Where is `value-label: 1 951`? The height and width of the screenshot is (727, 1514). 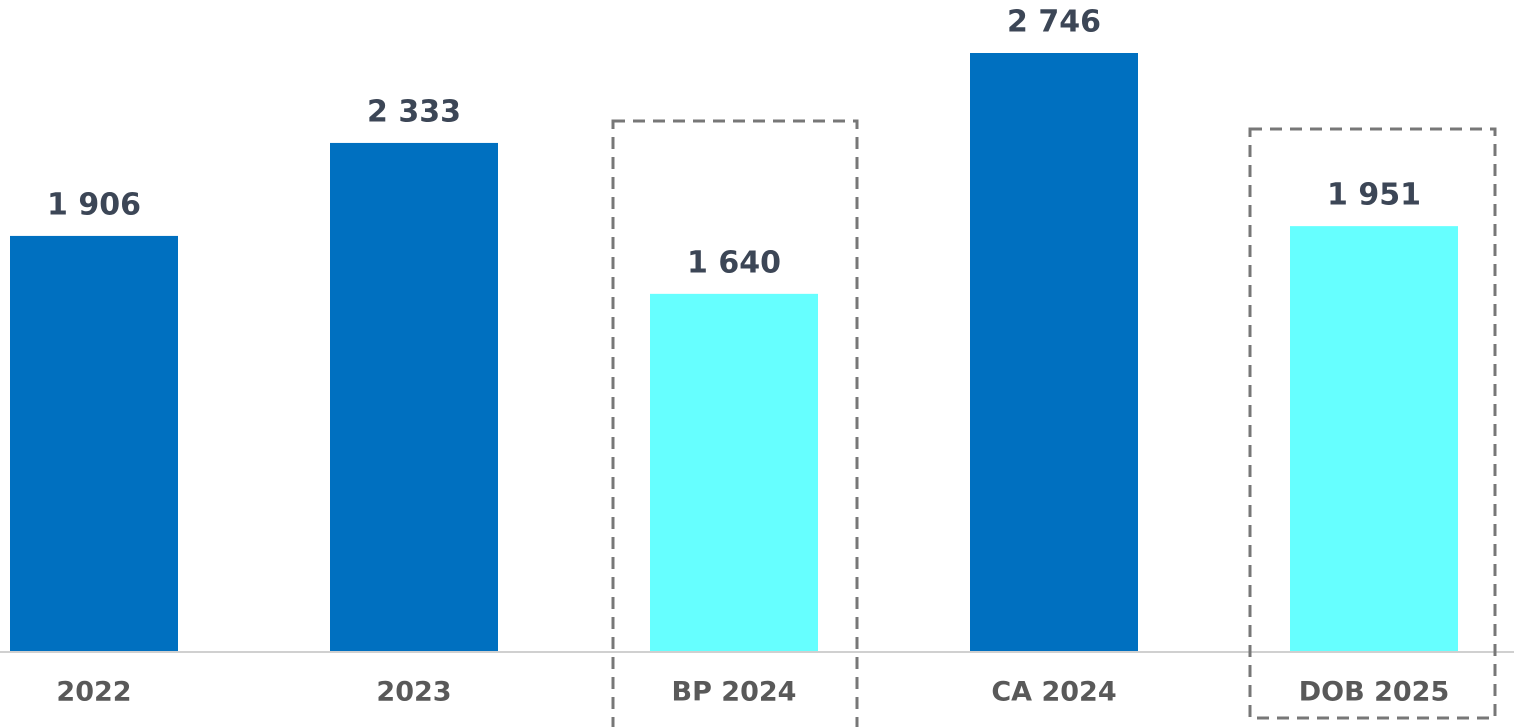
value-label: 1 951 is located at coordinates (1374, 195).